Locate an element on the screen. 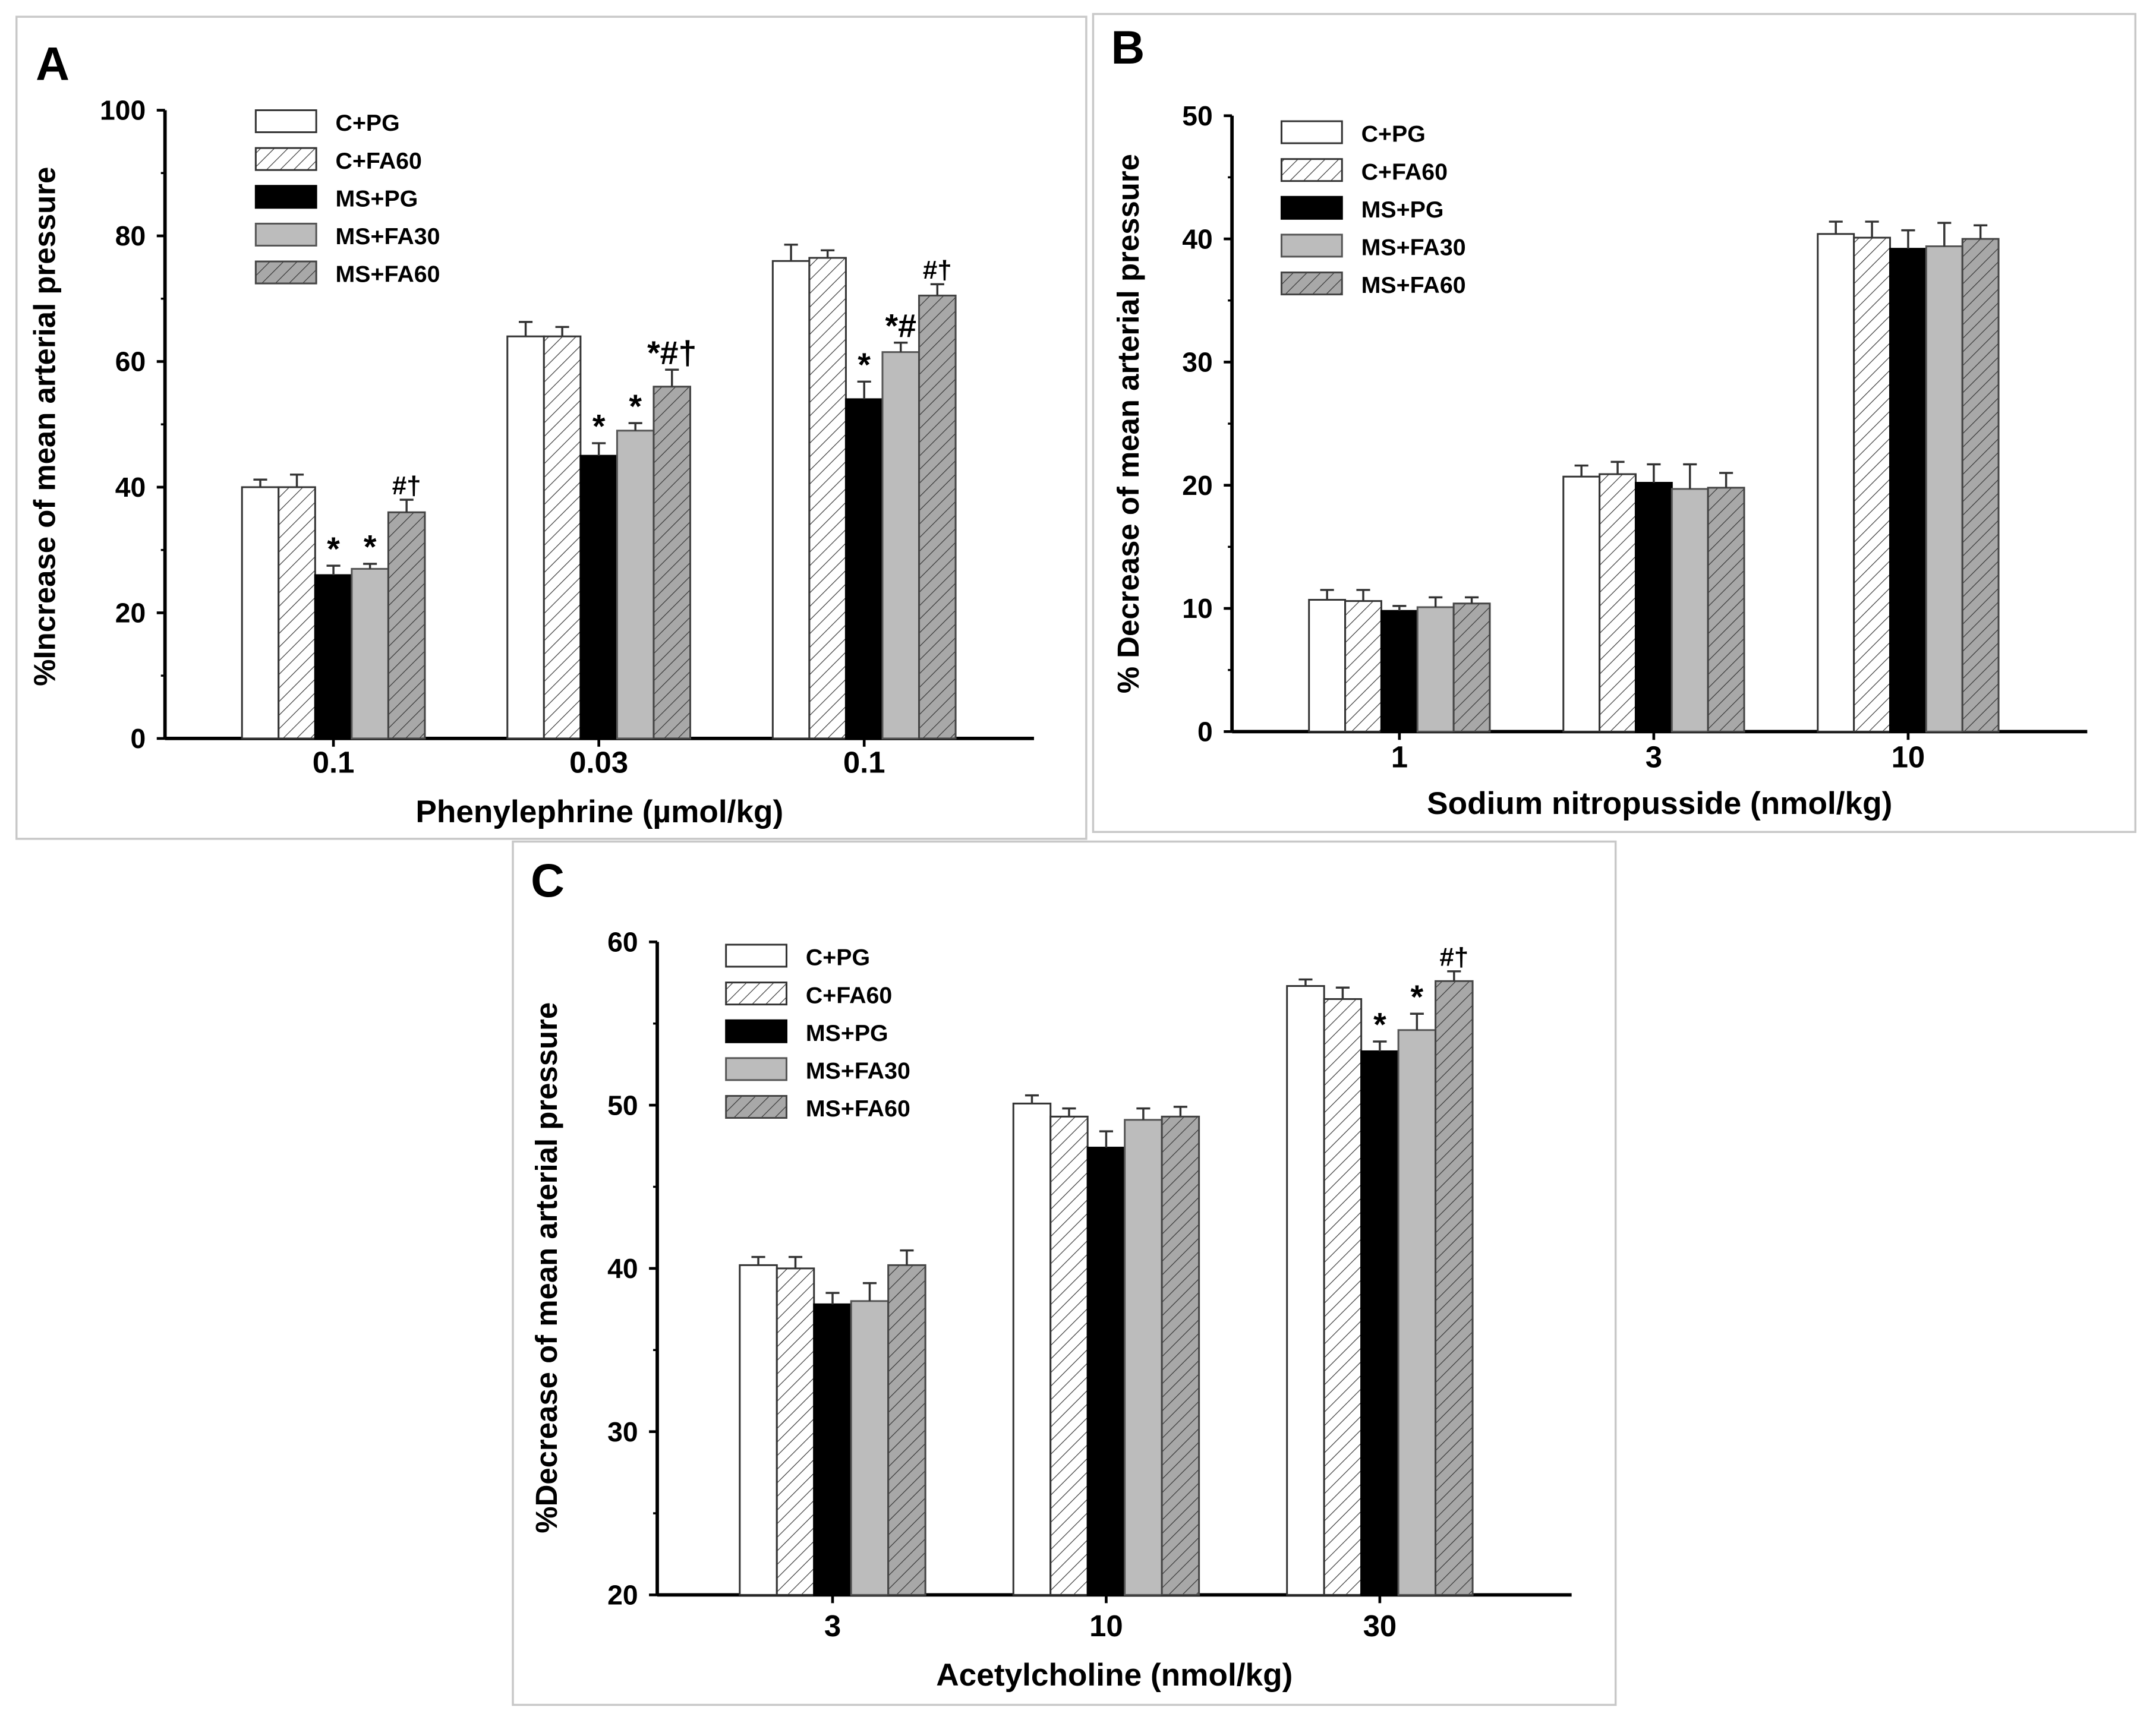 The image size is (2156, 1723). y-tick-label: 50 is located at coordinates (622, 1105).